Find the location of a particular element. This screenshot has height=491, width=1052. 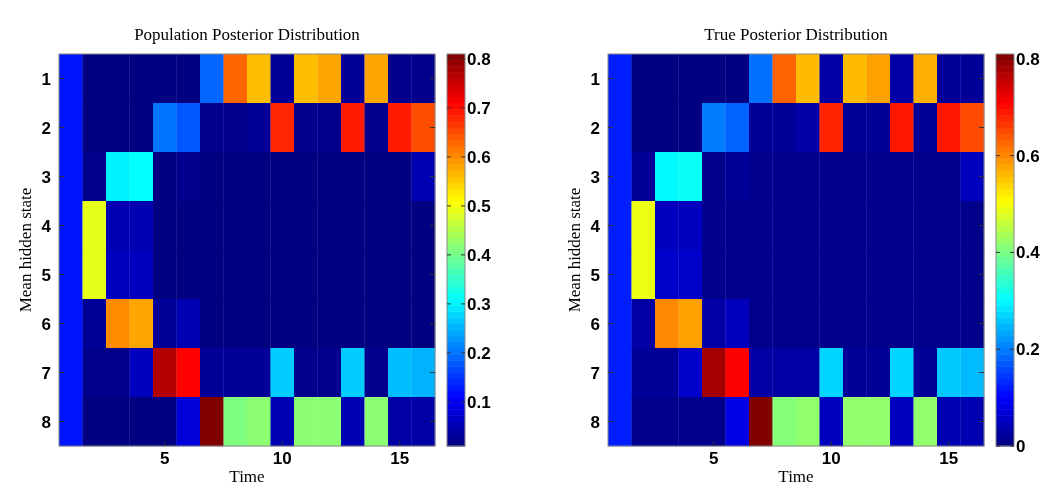

color-bar-label: 0.1 is located at coordinates (479, 402).